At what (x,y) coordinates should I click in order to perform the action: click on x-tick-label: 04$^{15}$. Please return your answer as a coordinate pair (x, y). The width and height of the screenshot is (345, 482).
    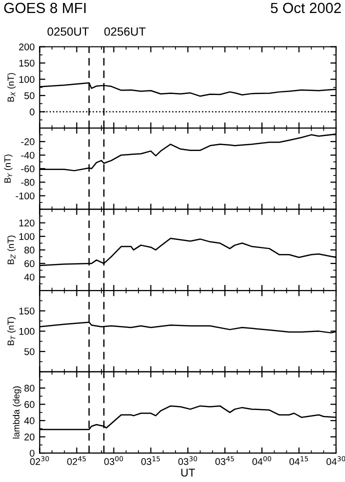
    Looking at the image, I should click on (298, 461).